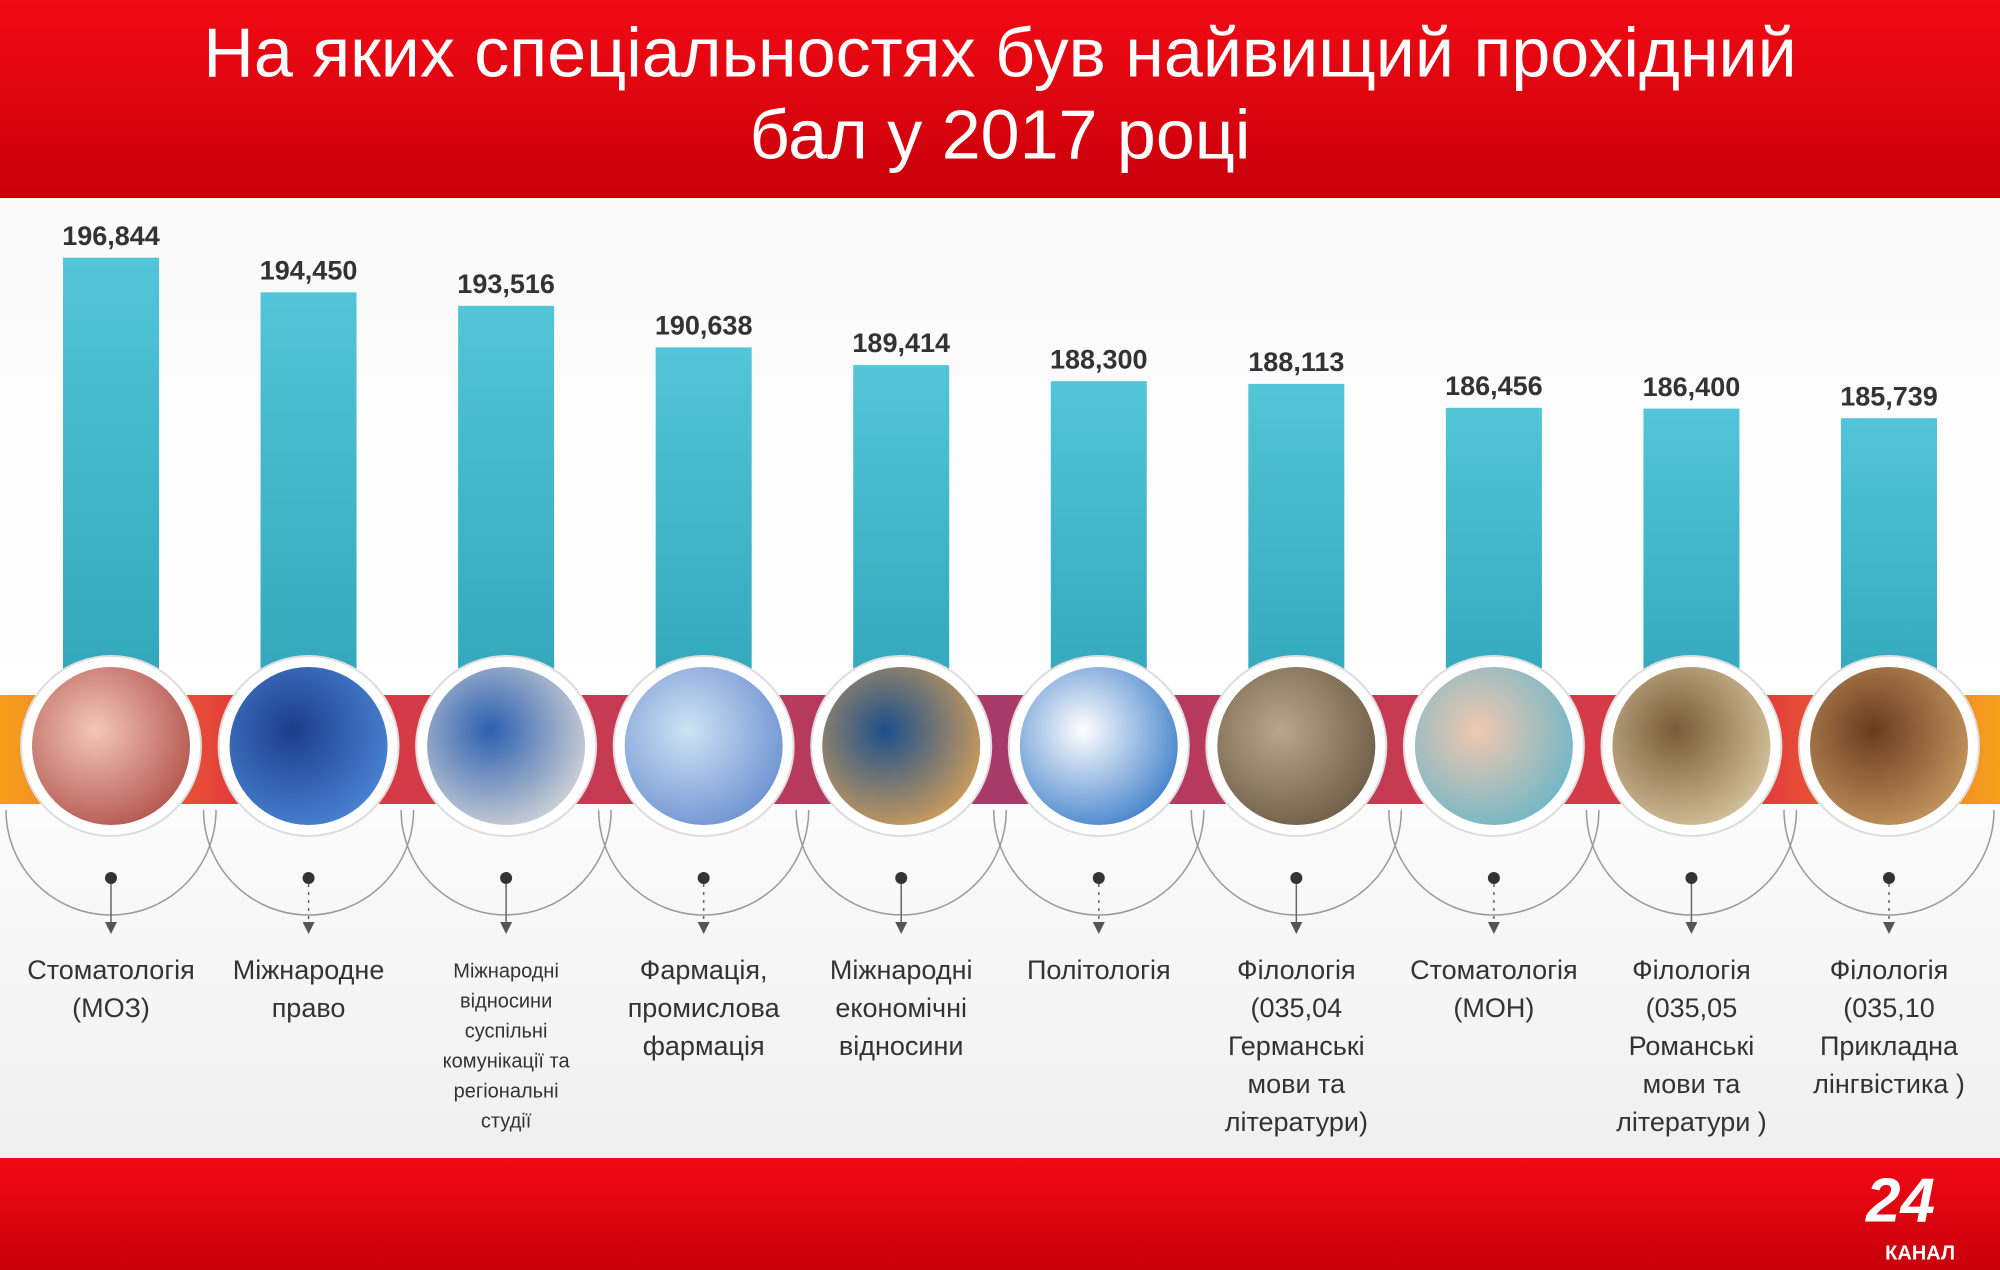  I want to click on category-label: Фармація,, so click(704, 970).